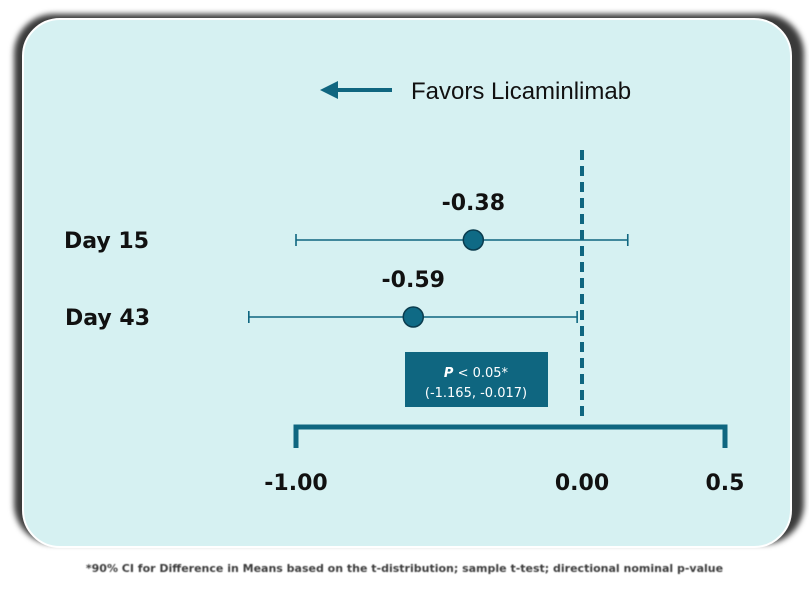 This screenshot has height=603, width=809. Describe the element at coordinates (346, 222) in the screenshot. I see `forest-row-1: Day 15 -0.38` at that location.